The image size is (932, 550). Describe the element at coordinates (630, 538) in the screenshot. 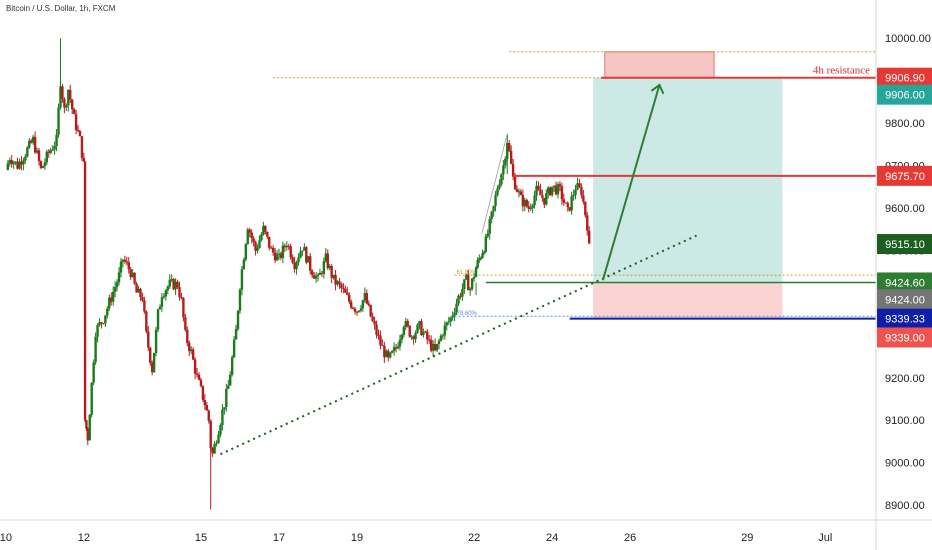

I see `x-tick-label: 26` at that location.